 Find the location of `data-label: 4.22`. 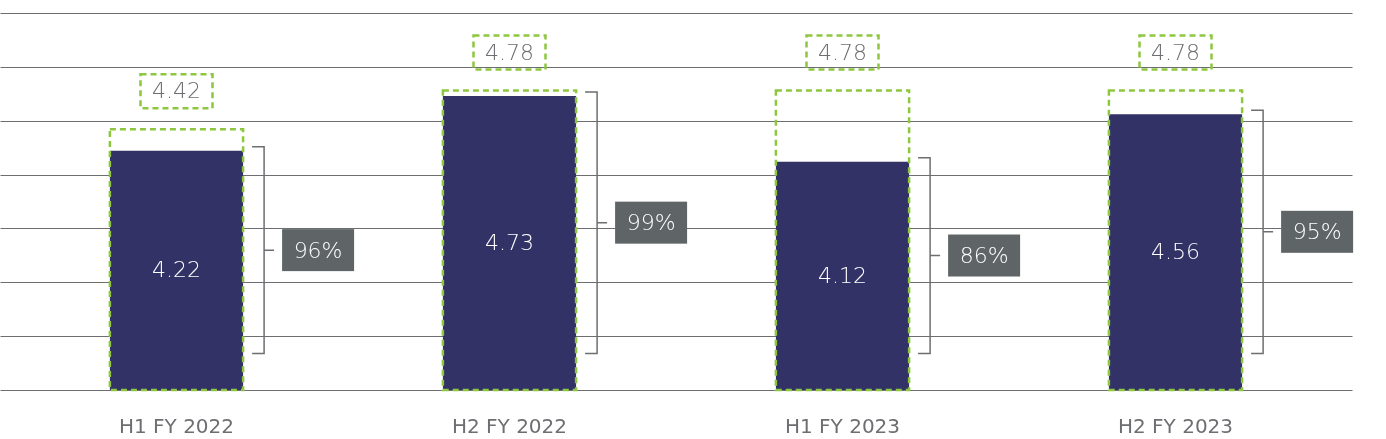

data-label: 4.22 is located at coordinates (176, 270).